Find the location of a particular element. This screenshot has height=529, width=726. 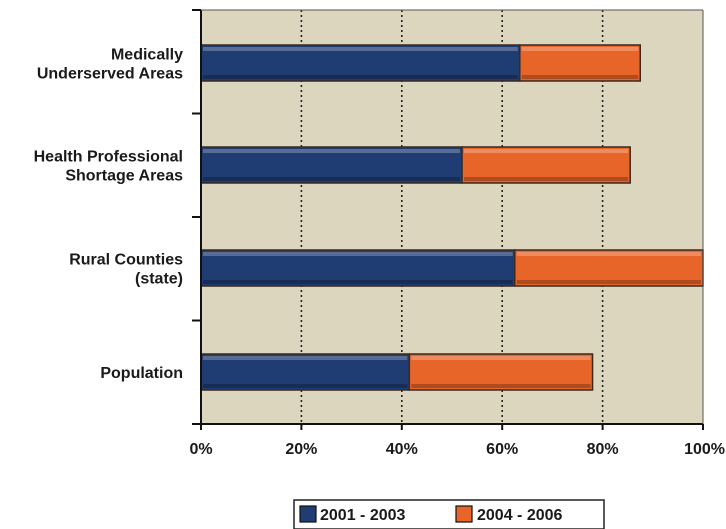

legend-label: 2001 - 2003 is located at coordinates (363, 515).